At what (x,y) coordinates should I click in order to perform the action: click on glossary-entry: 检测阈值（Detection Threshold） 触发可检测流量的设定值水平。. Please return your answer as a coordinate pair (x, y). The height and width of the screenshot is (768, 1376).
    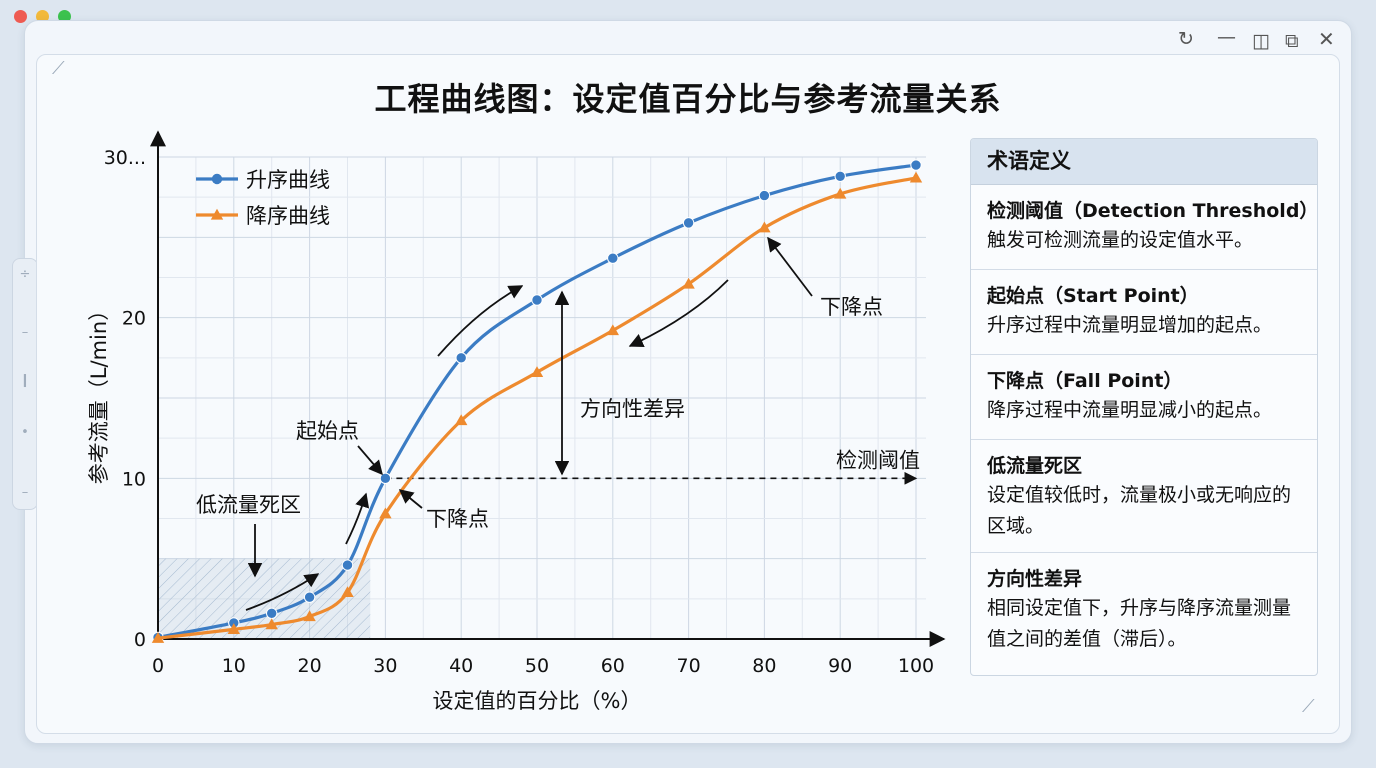
    Looking at the image, I should click on (1144, 227).